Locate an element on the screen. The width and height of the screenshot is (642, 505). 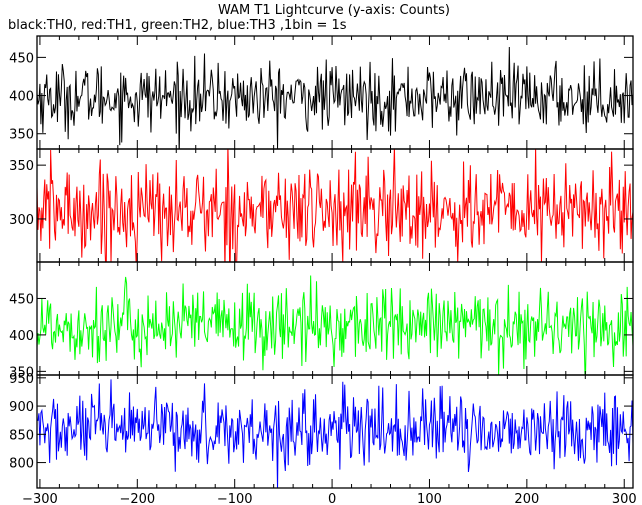
x-tick-label: 0 is located at coordinates (332, 498).